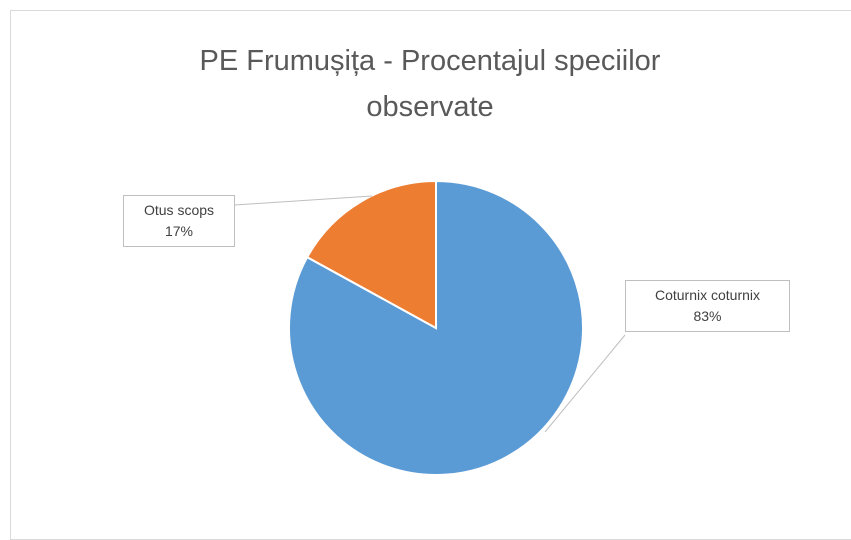  What do you see at coordinates (707, 306) in the screenshot?
I see `data-label: Coturnix coturnix 83%` at bounding box center [707, 306].